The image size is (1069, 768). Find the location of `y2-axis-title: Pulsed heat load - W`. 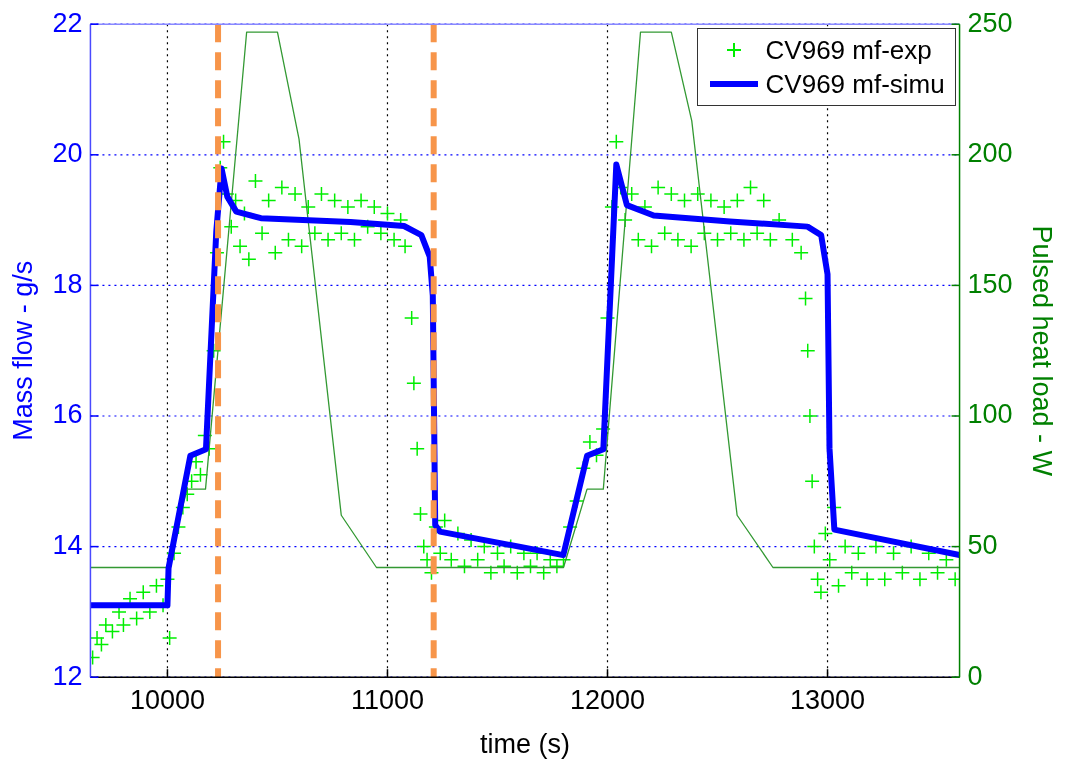

y2-axis-title: Pulsed heat load - W is located at coordinates (1042, 351).